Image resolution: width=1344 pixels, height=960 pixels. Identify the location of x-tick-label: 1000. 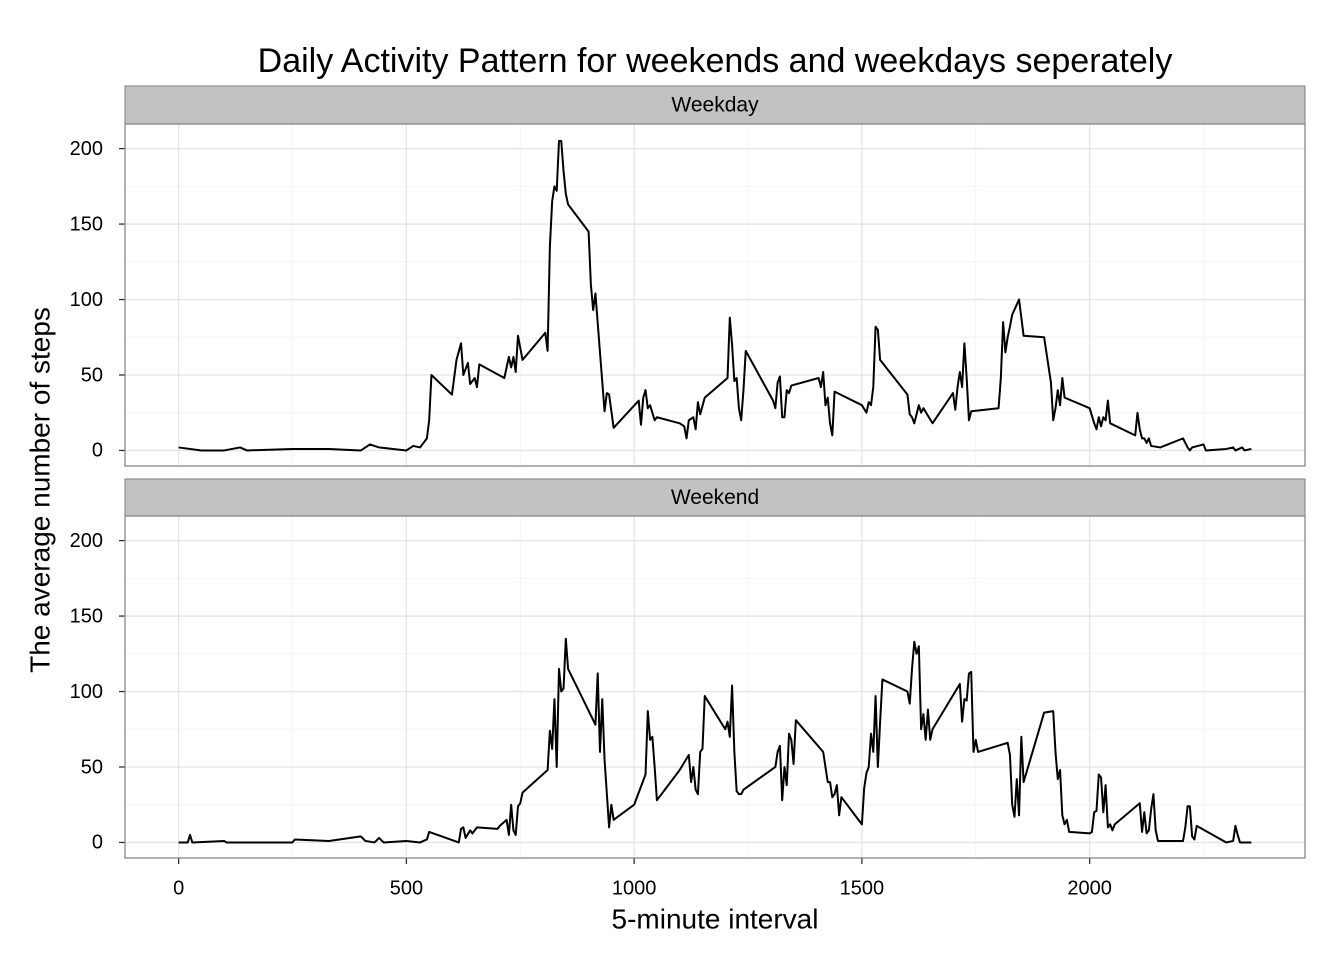
(634, 888).